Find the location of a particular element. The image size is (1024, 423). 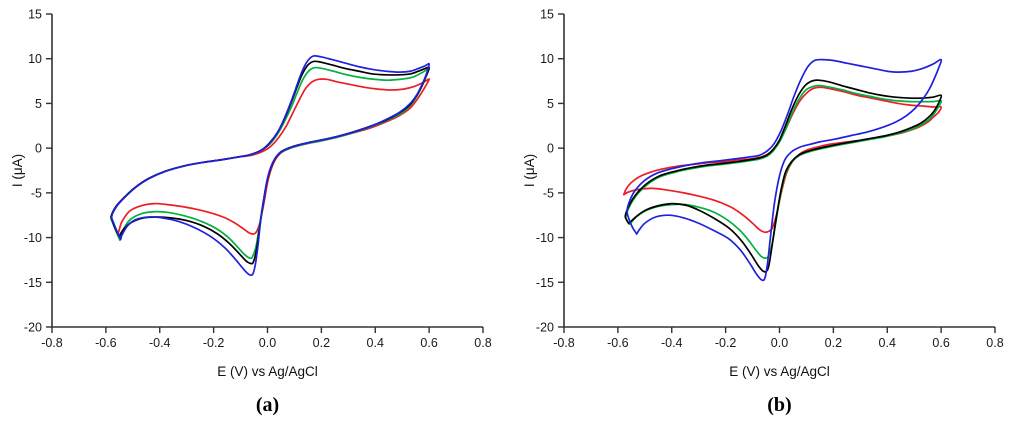

cv-curve-black is located at coordinates (783, 176).